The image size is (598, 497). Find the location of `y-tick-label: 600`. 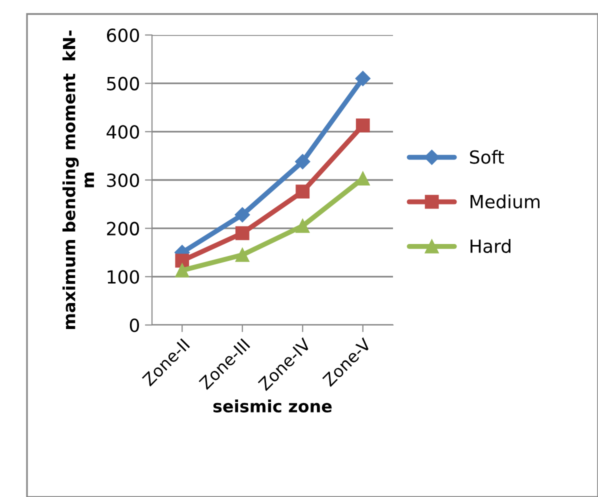

y-tick-label: 600 is located at coordinates (122, 35).